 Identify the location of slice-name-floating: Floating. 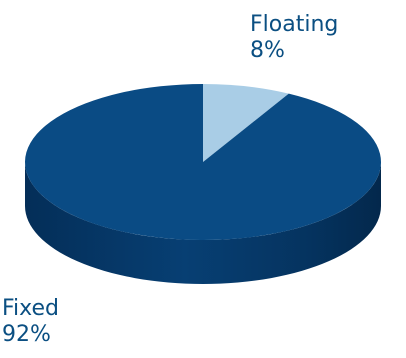
(294, 24).